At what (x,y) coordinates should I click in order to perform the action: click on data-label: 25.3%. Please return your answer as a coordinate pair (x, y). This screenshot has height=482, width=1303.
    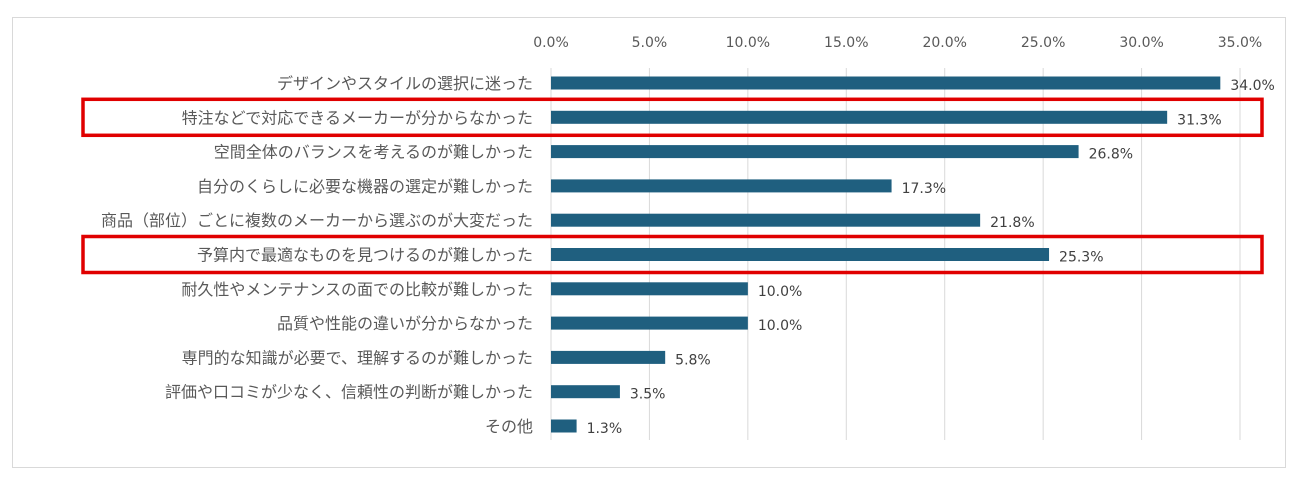
    Looking at the image, I should click on (1081, 258).